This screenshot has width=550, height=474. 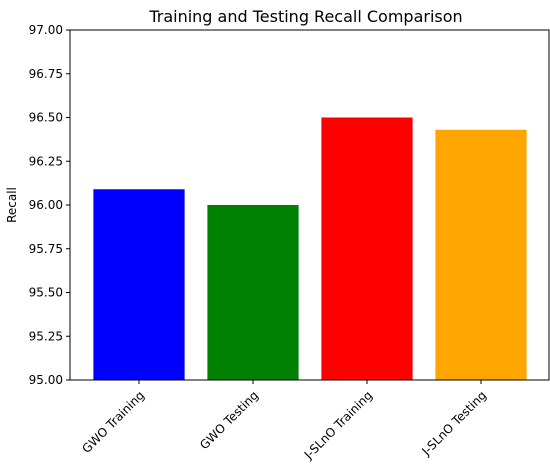 I want to click on y-tick-label: 95.50, so click(x=46, y=293).